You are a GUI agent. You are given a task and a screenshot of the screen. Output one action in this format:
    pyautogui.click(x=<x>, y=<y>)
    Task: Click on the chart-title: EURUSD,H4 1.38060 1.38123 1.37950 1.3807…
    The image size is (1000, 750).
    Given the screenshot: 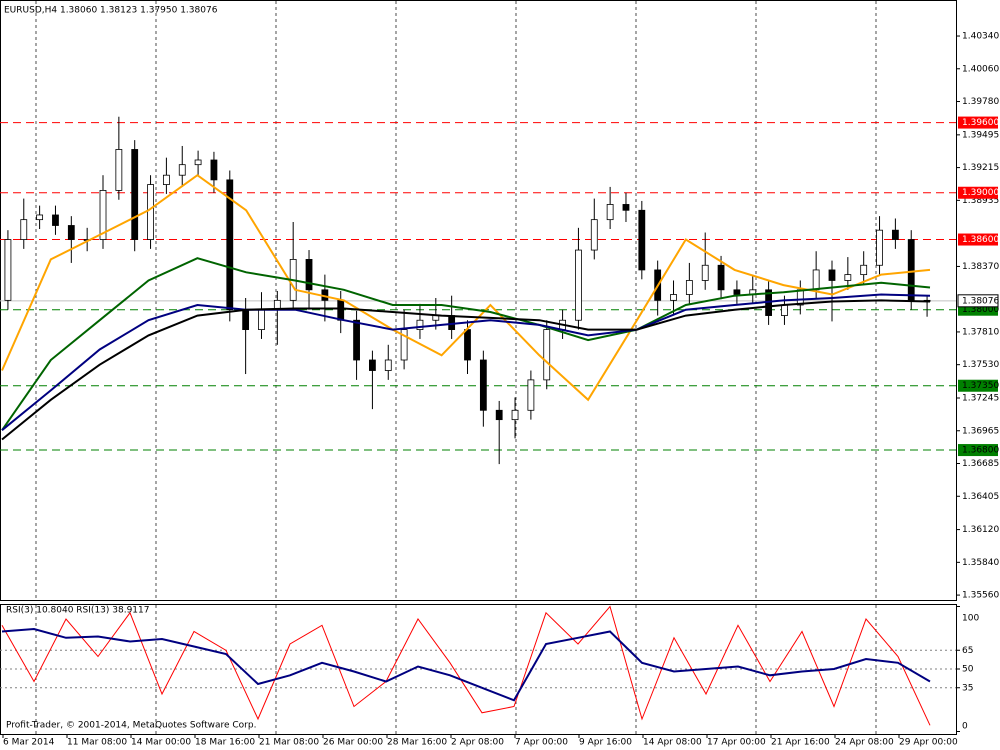 What is the action you would take?
    pyautogui.click(x=111, y=11)
    